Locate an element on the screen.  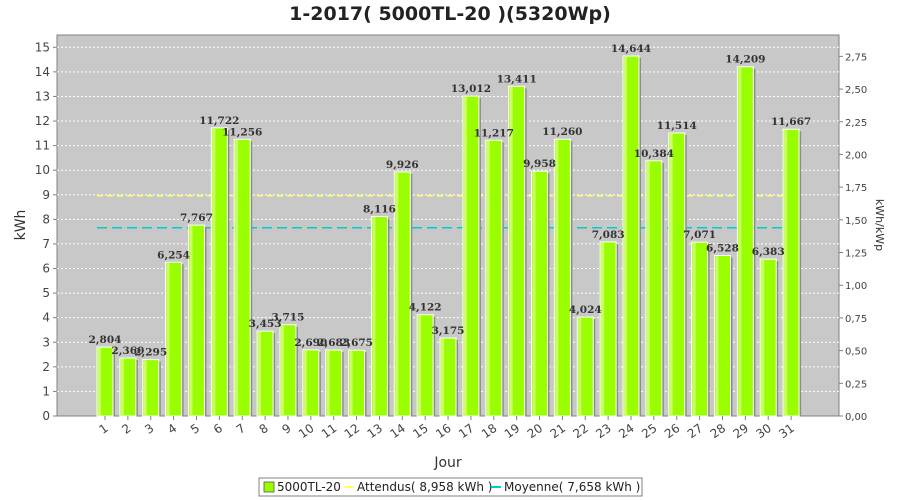
legend-label: Attendus( 8,958 kWh ) is located at coordinates (424, 487).